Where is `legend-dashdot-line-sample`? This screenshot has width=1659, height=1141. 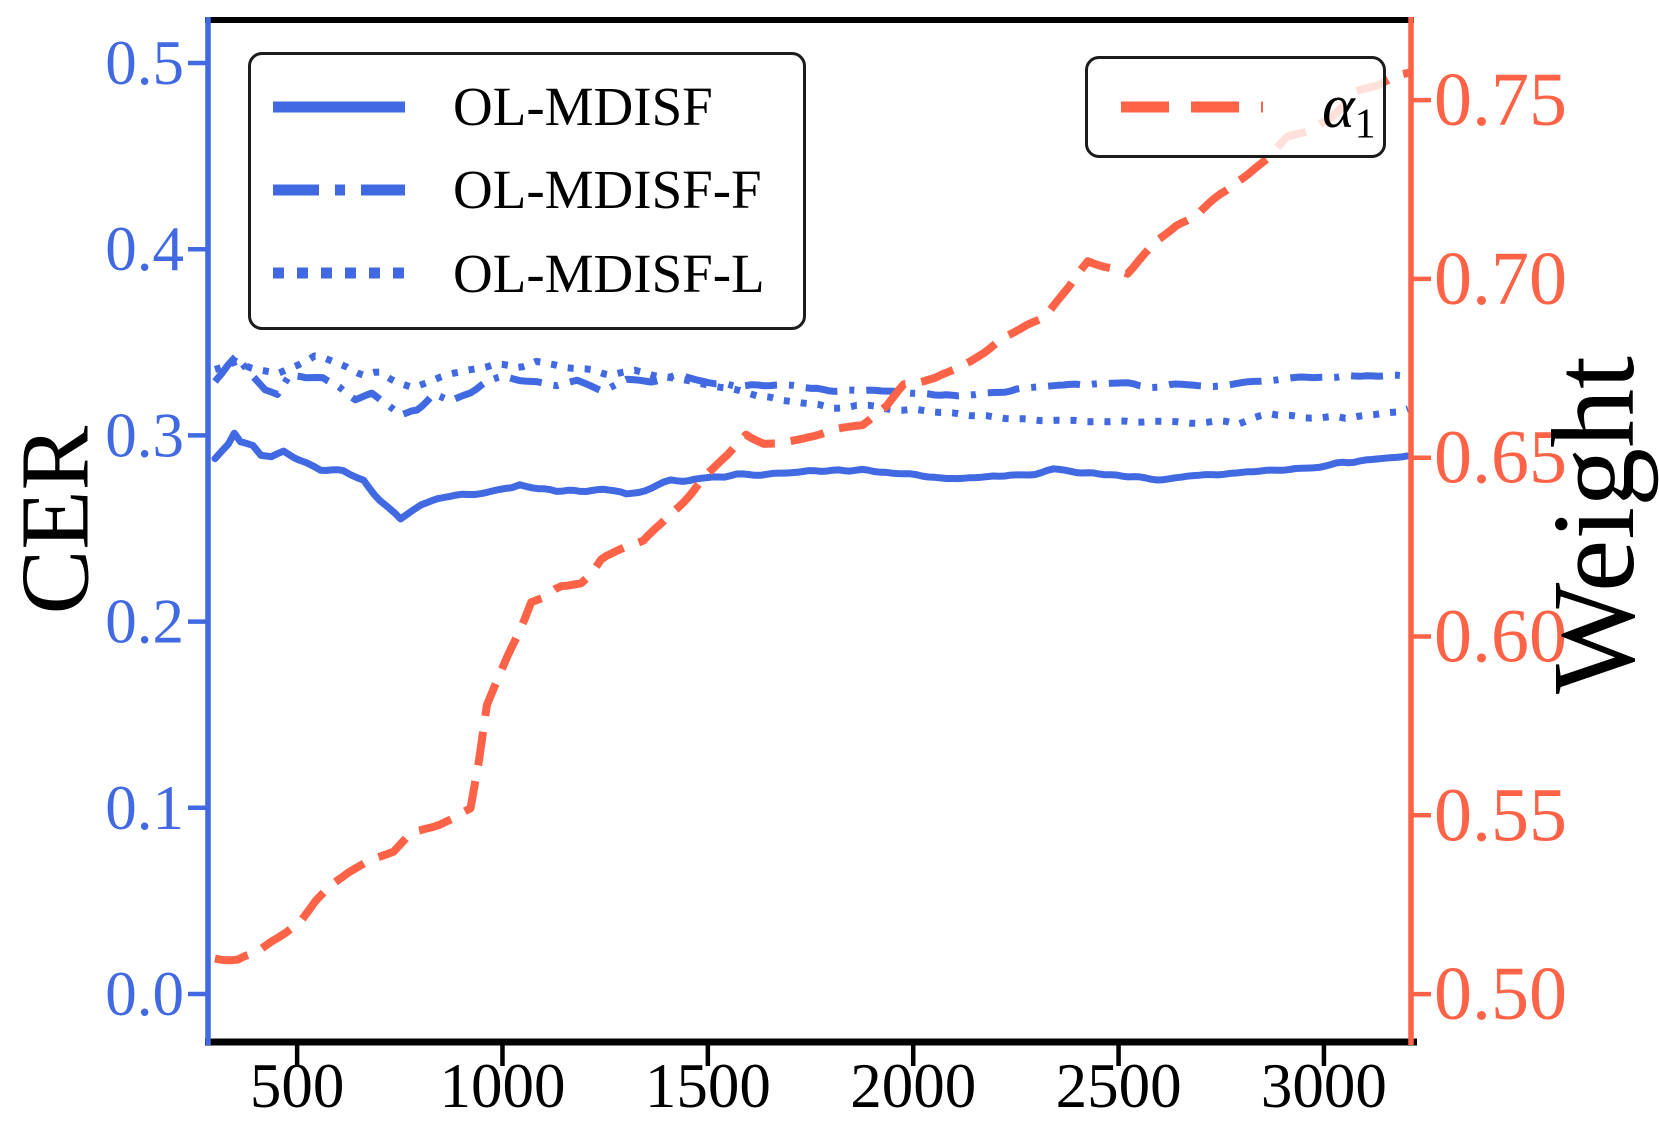 legend-dashdot-line-sample is located at coordinates (339, 190).